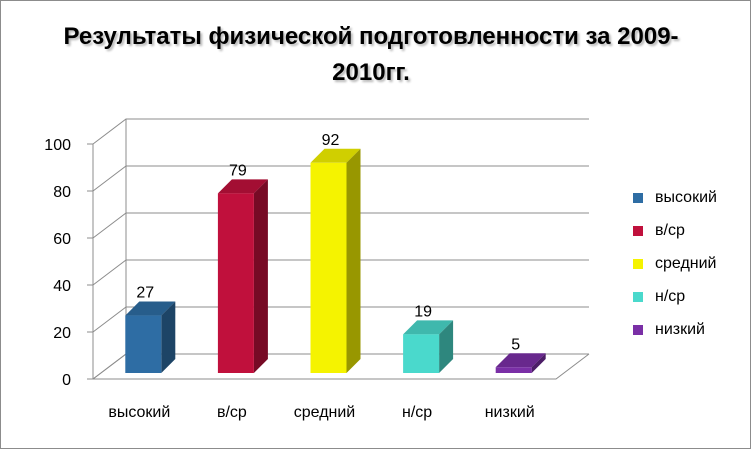 This screenshot has height=451, width=753. I want to click on legend-item: средний, so click(691, 263).